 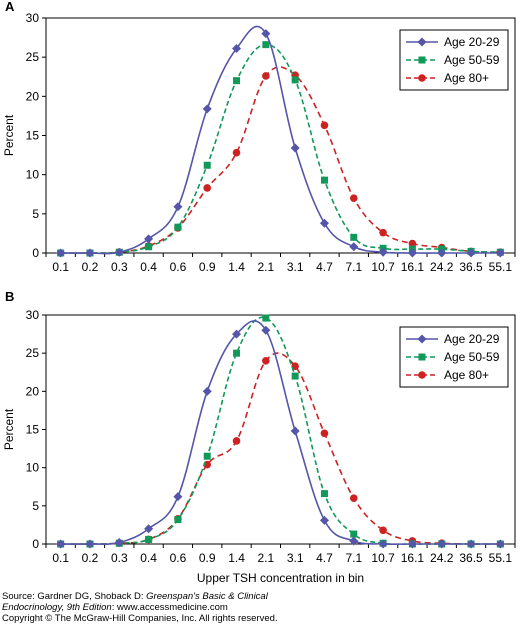 I want to click on y-tick-label: 5, so click(x=35, y=506).